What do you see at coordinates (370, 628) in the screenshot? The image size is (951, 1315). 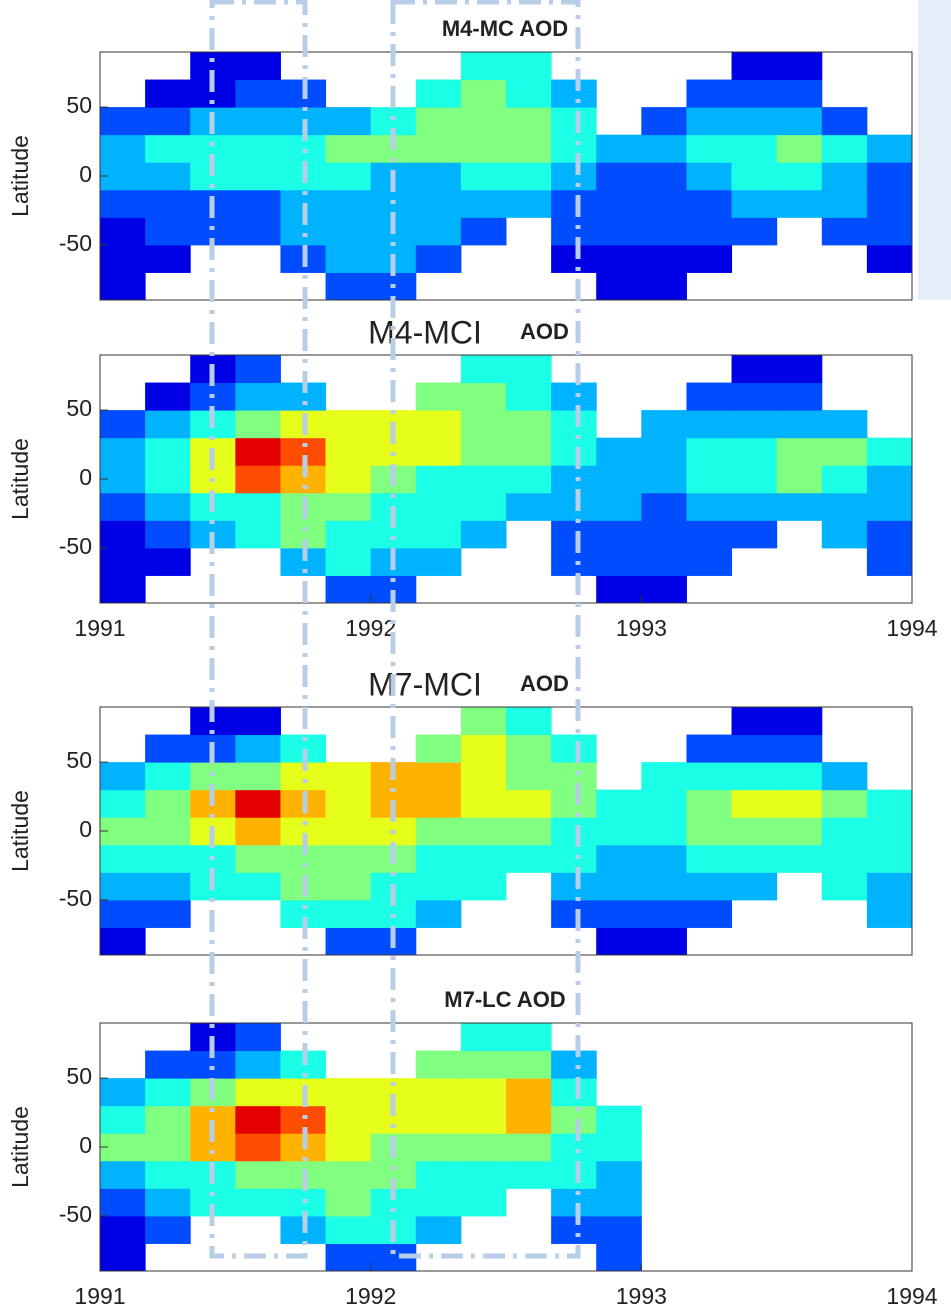 I see `x-tick-label: 1992` at bounding box center [370, 628].